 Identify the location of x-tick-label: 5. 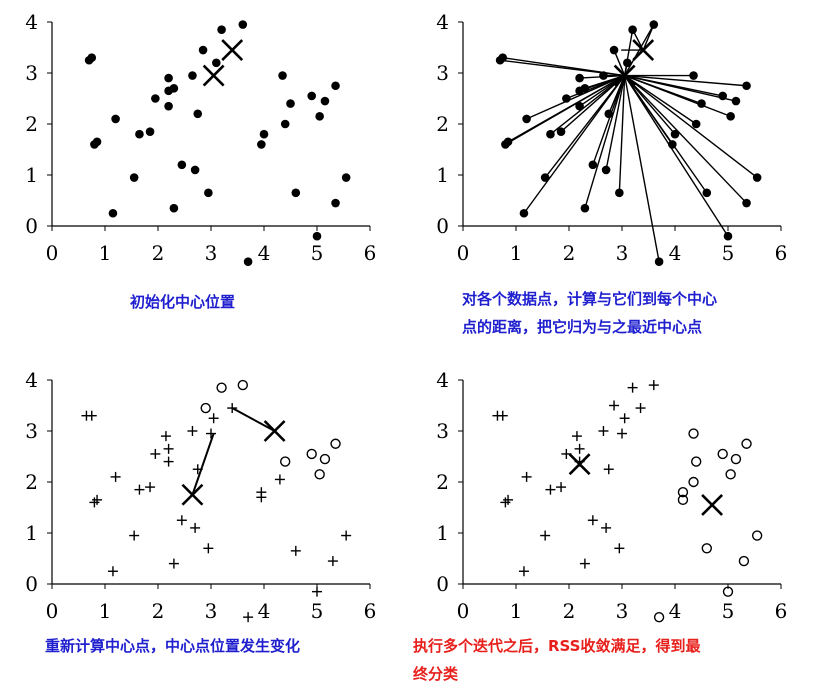
(317, 253).